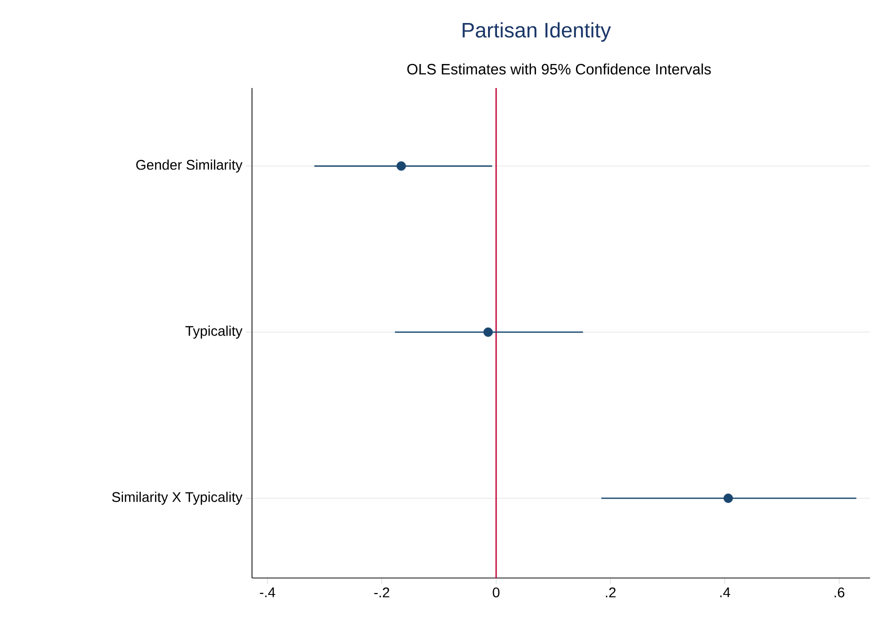  Describe the element at coordinates (839, 593) in the screenshot. I see `x-tick-label: .6` at that location.